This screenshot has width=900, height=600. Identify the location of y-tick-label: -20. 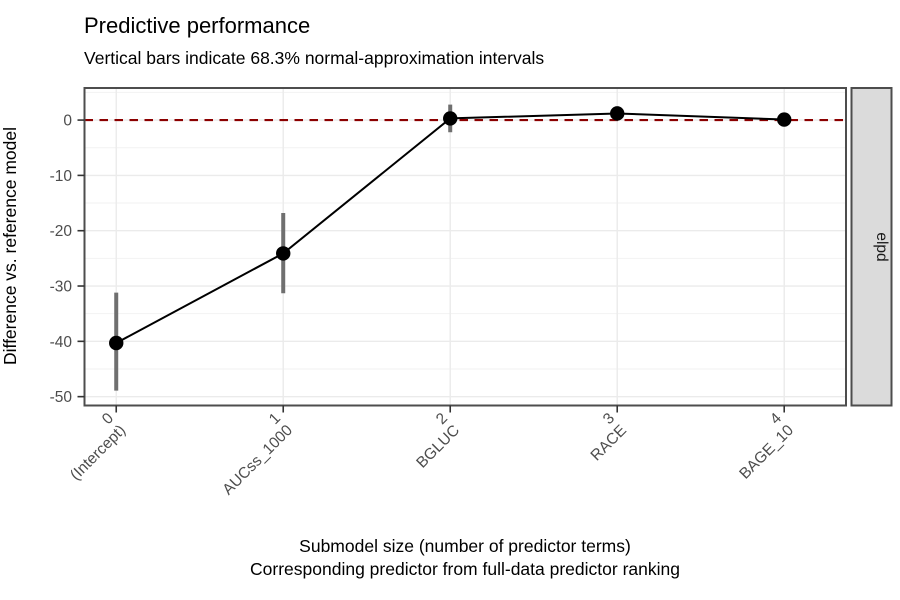
(61, 231).